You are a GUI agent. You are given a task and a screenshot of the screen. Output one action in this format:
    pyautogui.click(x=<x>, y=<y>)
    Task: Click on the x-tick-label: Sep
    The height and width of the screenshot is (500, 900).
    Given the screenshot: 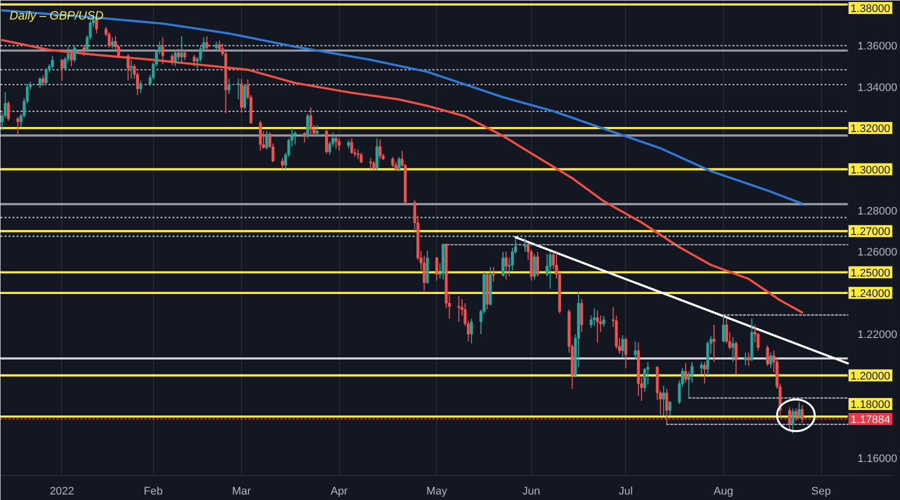 What is the action you would take?
    pyautogui.click(x=821, y=492)
    